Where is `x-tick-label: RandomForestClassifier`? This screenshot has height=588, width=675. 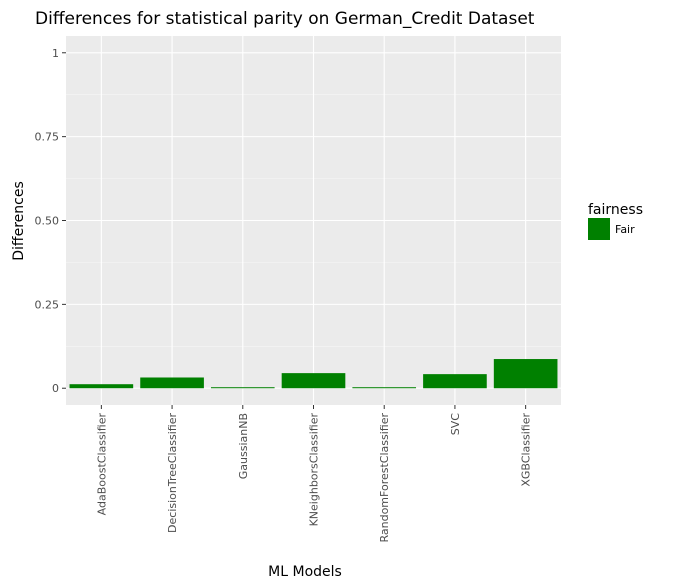 x-tick-label: RandomForestClassifier is located at coordinates (384, 478).